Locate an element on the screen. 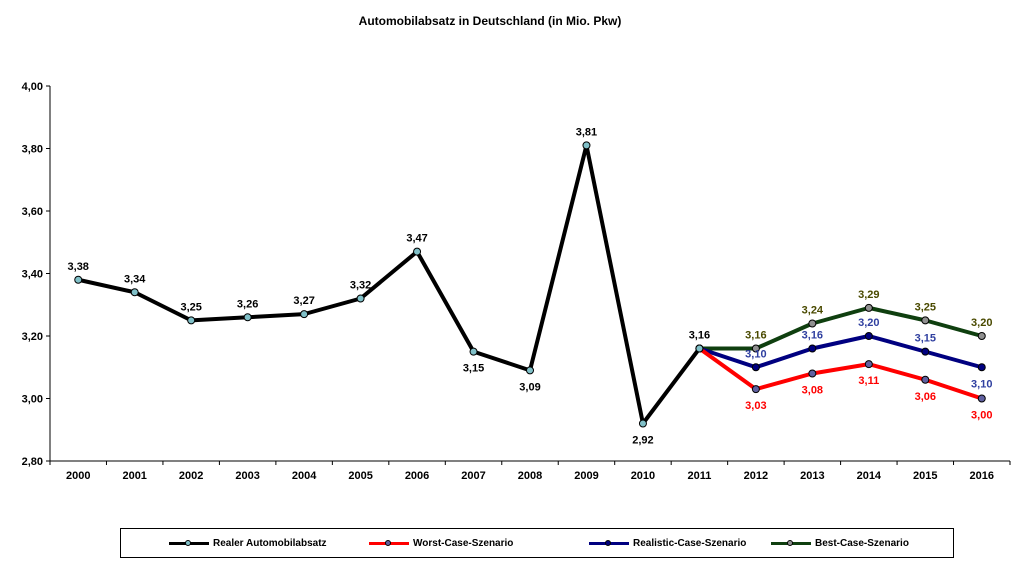 Image resolution: width=1024 pixels, height=566 pixels. x-tick-label: 2005 is located at coordinates (360, 476).